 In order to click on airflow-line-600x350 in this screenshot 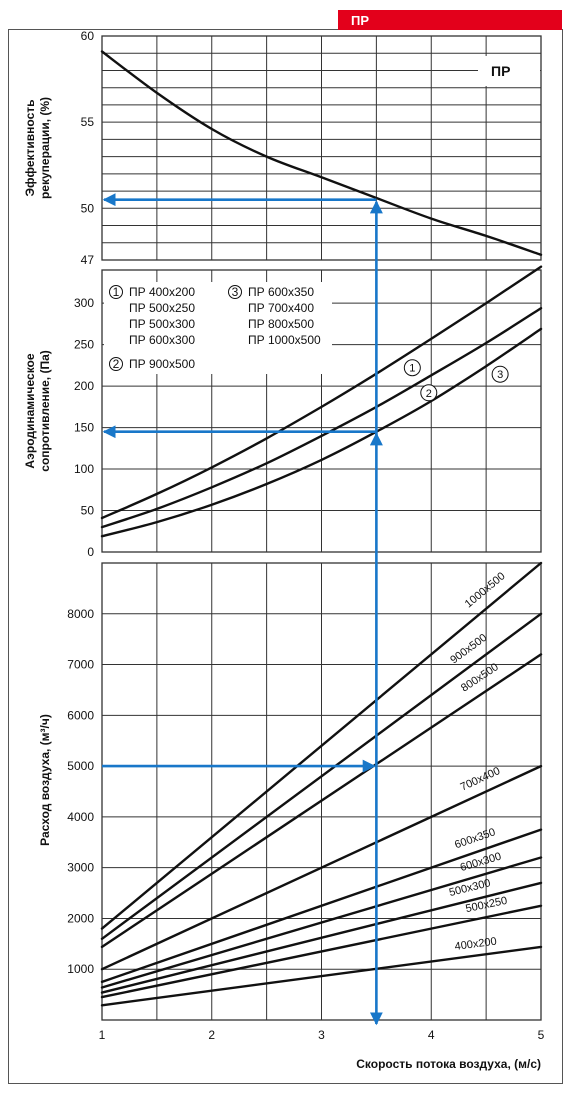, I will do `click(321, 906)`.